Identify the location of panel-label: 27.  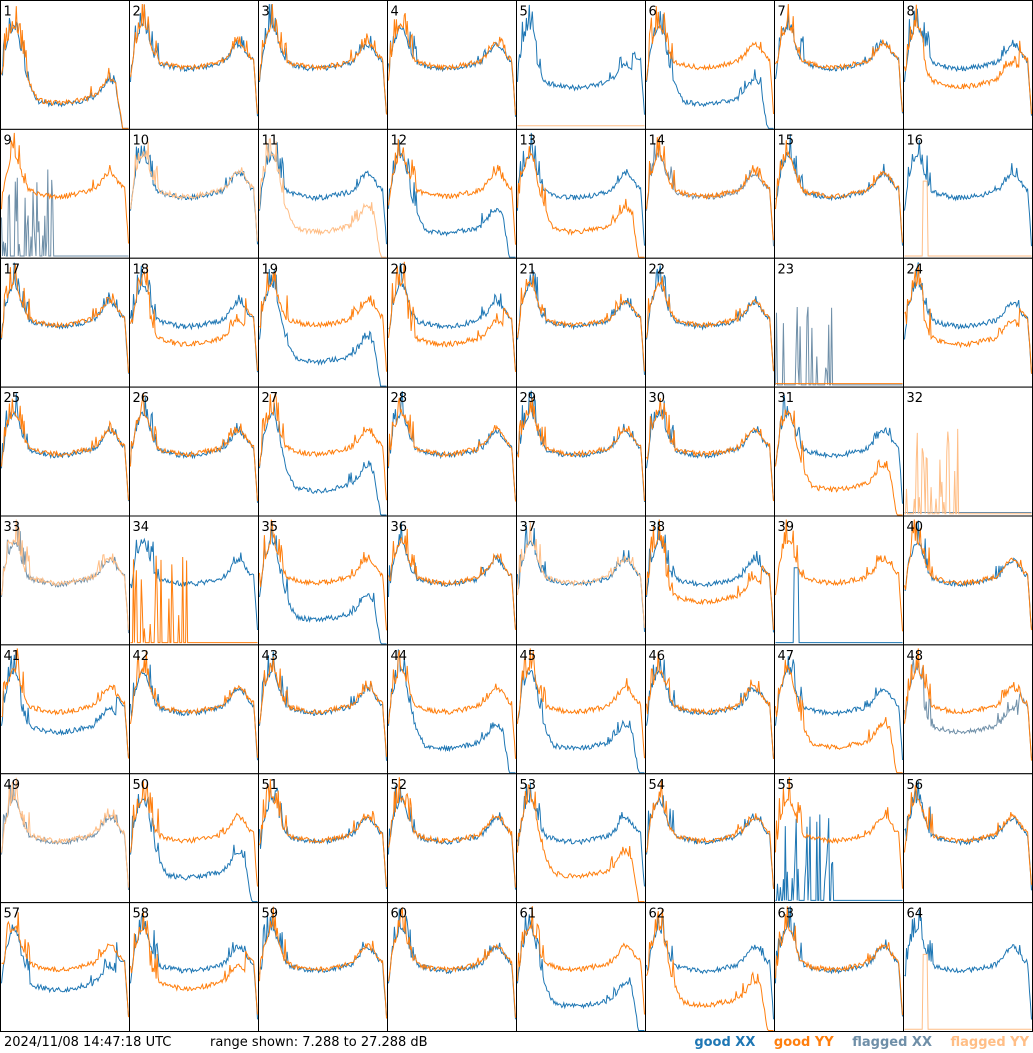
(270, 398).